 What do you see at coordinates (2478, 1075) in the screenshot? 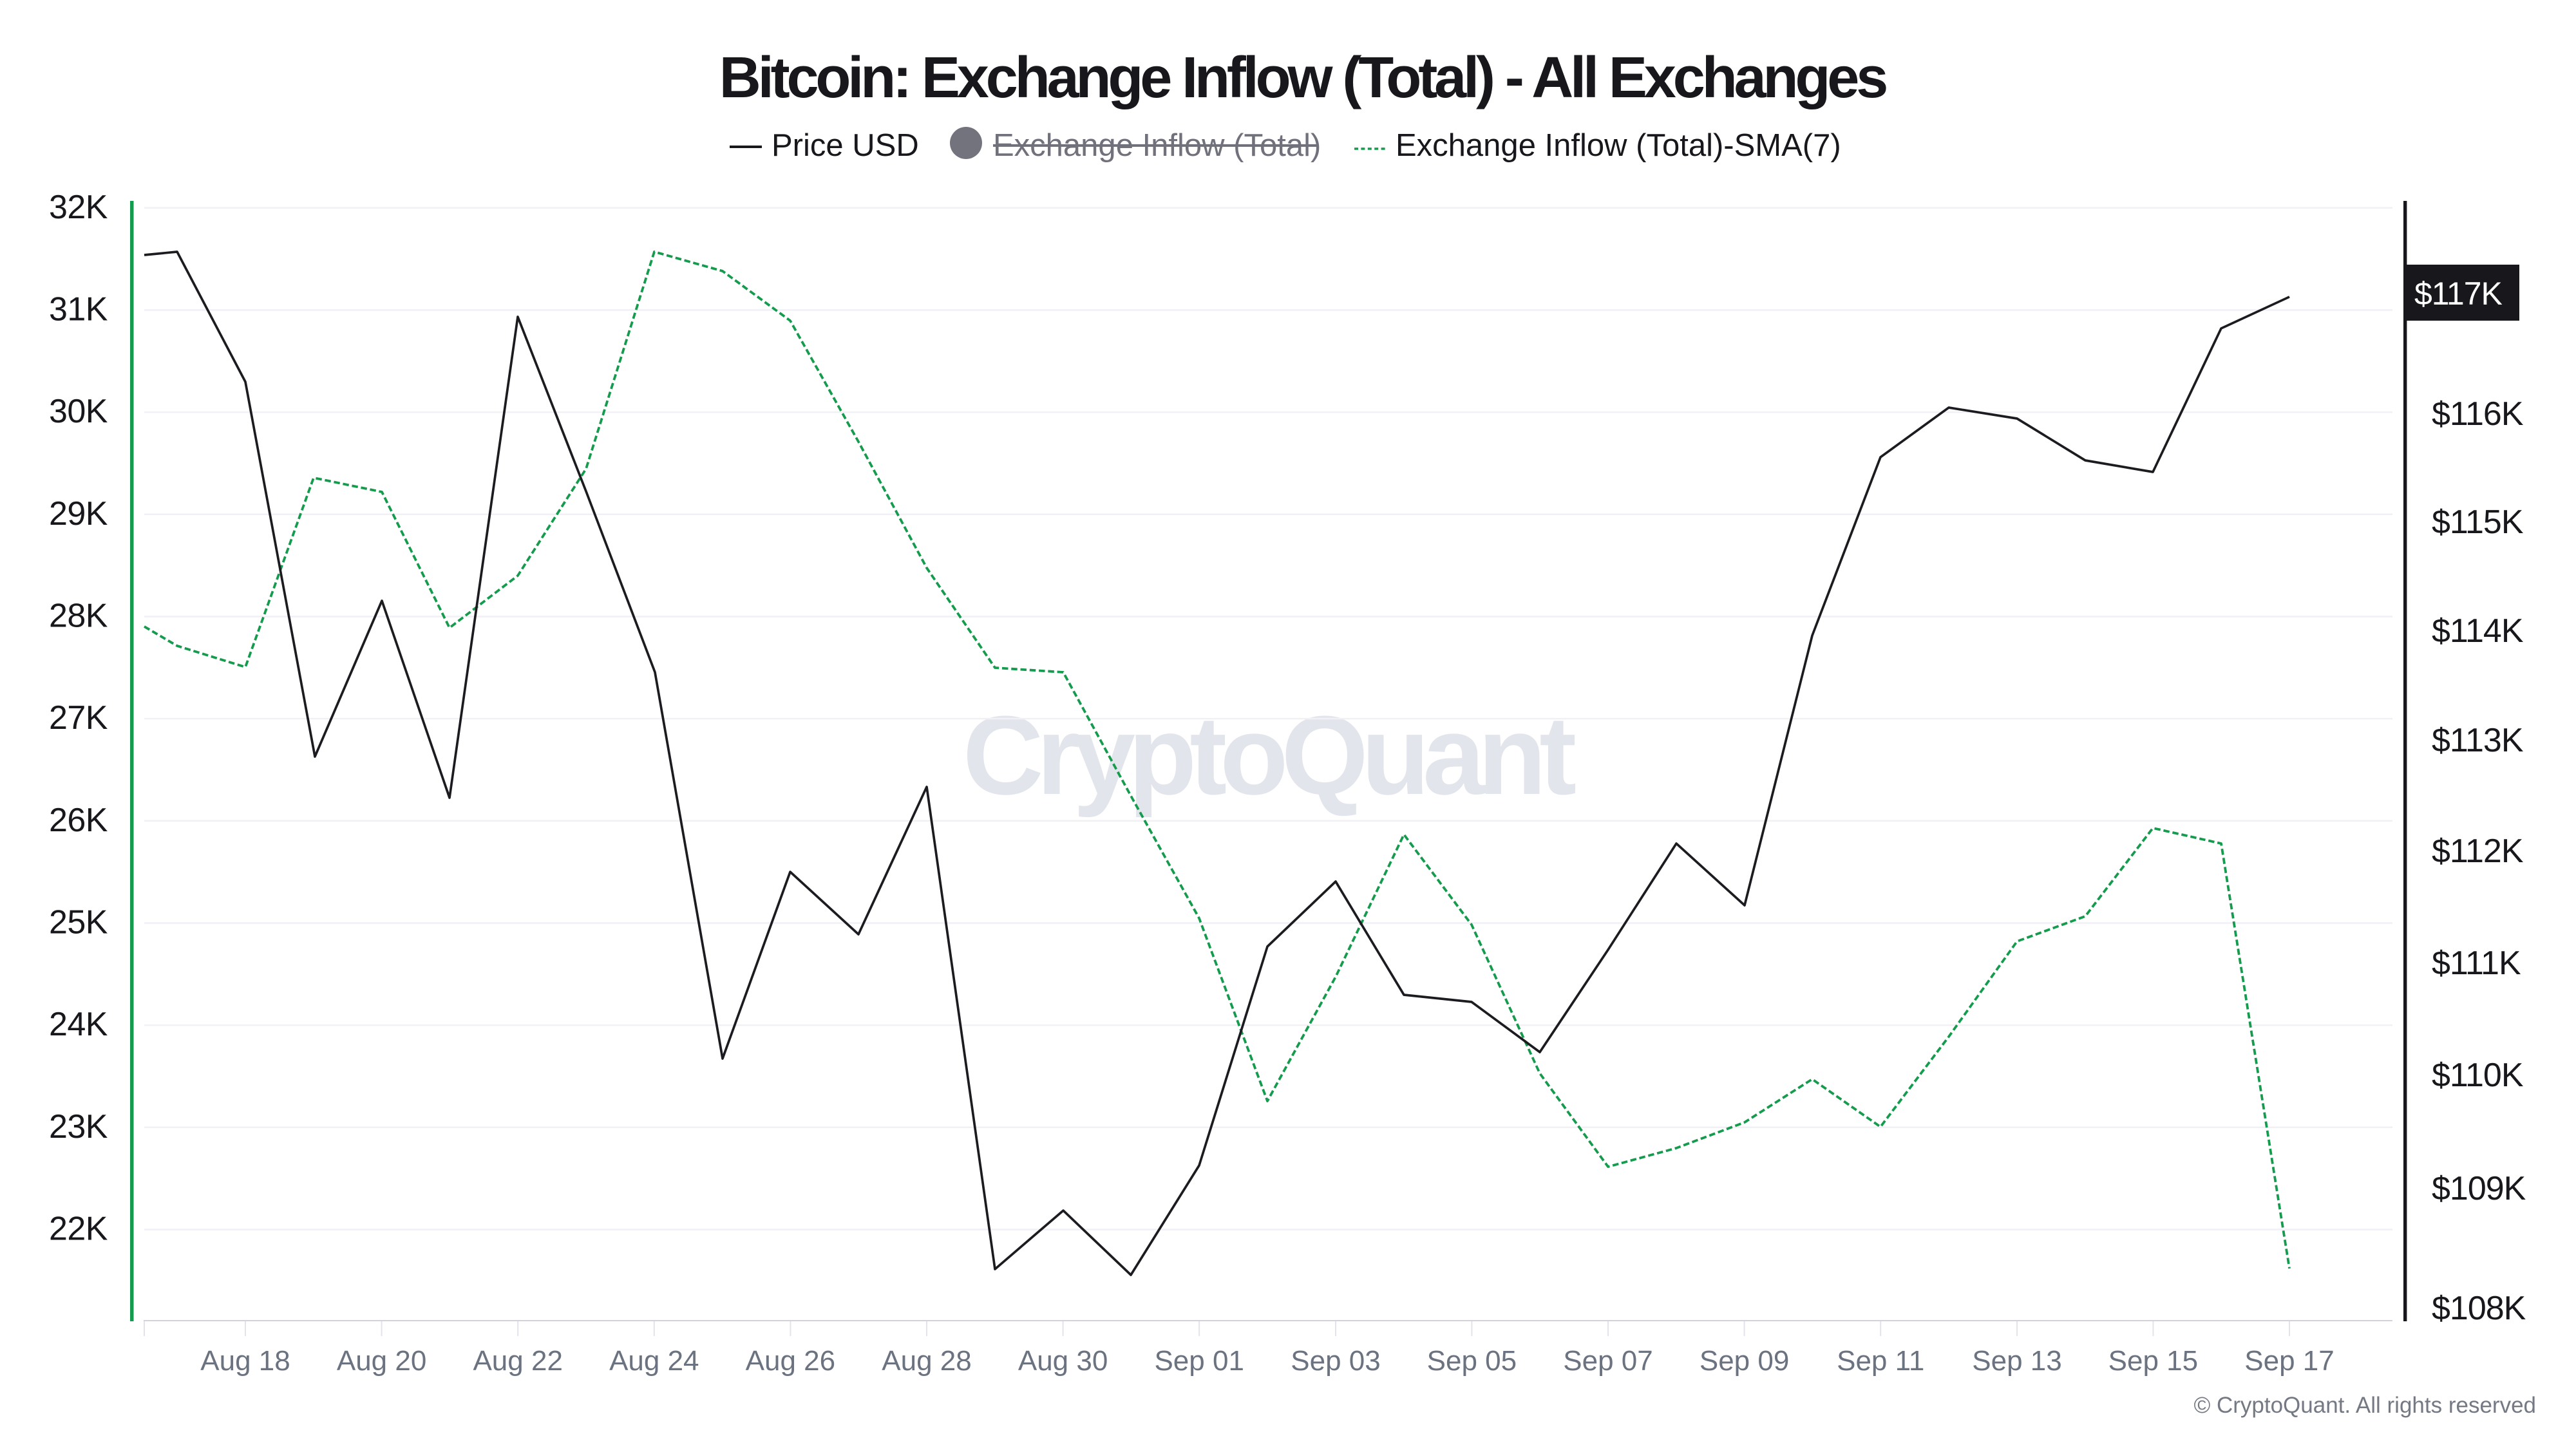
I see `svg-text: $110K` at bounding box center [2478, 1075].